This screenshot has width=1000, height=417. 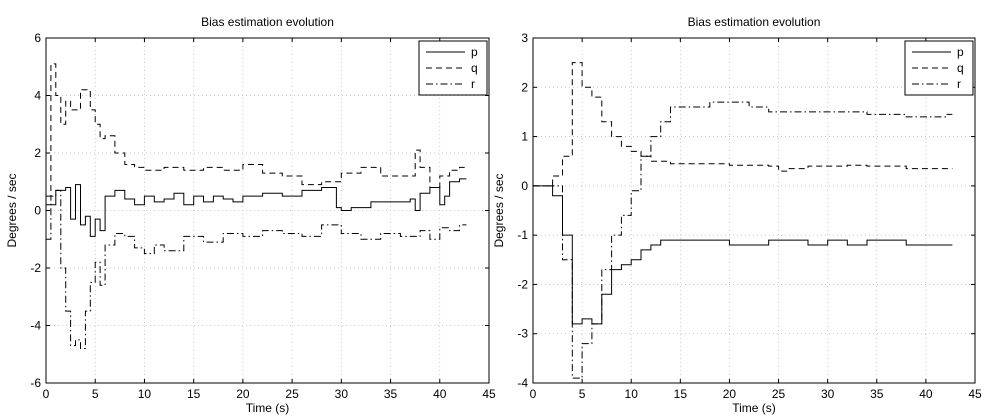 I want to click on legend-box, so click(x=453, y=68).